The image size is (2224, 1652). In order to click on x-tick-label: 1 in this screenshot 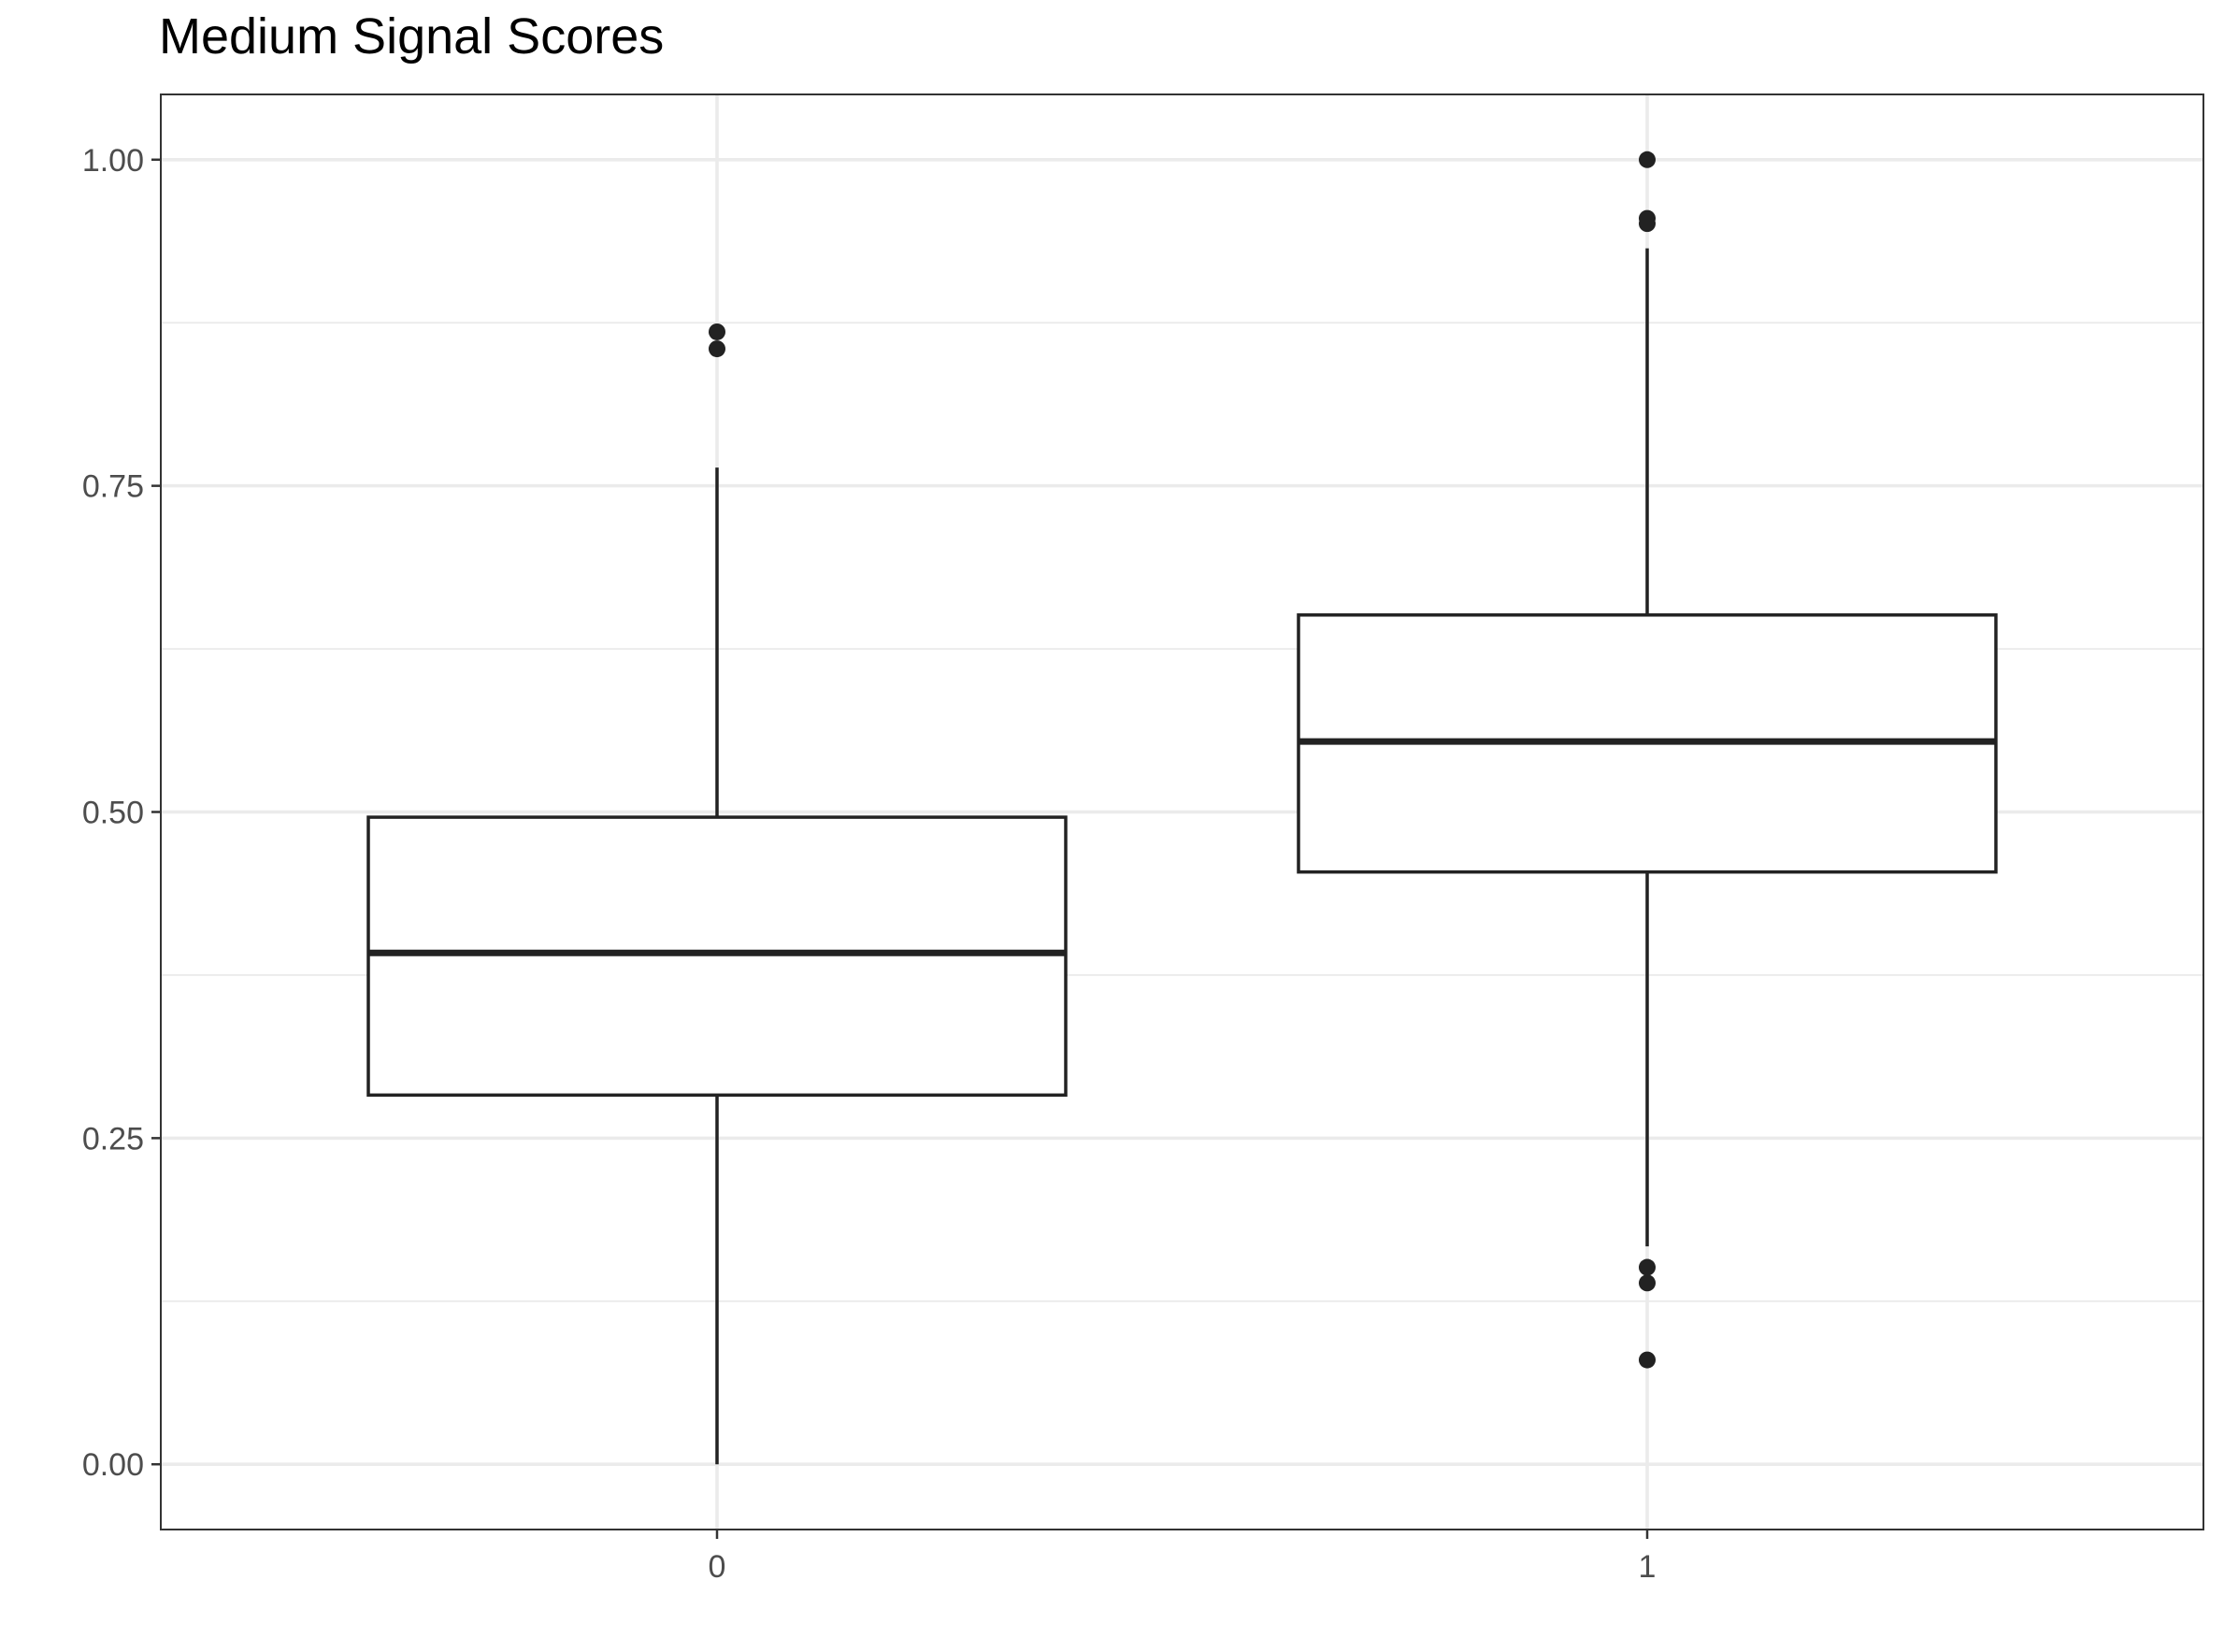, I will do `click(1648, 1567)`.